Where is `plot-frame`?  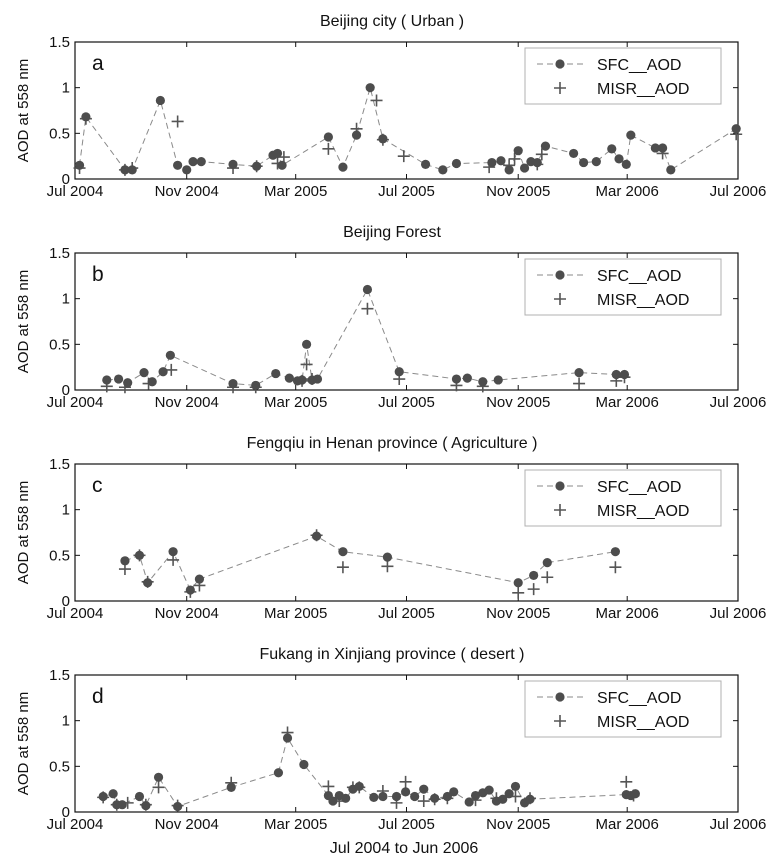 plot-frame is located at coordinates (406, 321).